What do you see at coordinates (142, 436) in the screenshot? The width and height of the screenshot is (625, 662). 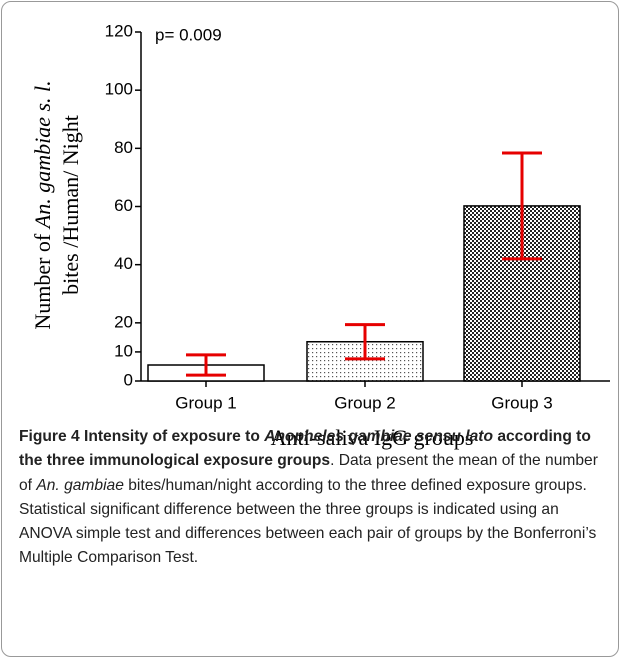 I see `caption-part: Figure 4 Intensity of exposure to` at bounding box center [142, 436].